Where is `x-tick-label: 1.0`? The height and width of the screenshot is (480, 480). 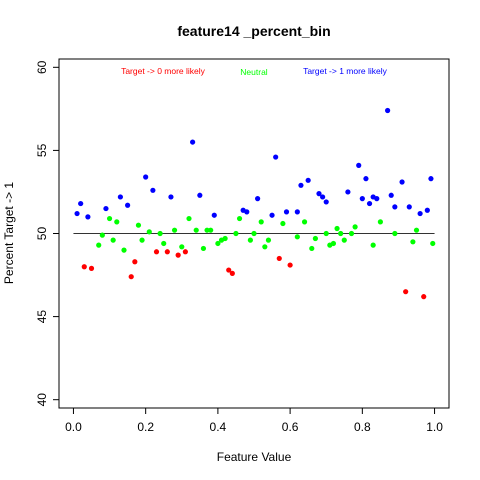 x-tick-label: 1.0 is located at coordinates (434, 427).